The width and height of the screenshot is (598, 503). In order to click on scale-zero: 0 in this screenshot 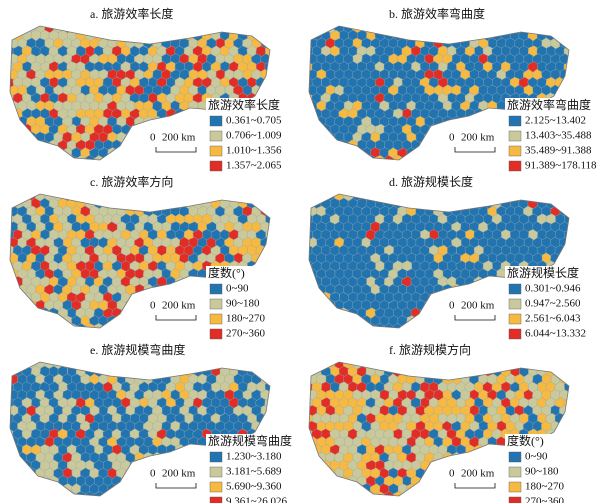, I will do `click(452, 474)`.